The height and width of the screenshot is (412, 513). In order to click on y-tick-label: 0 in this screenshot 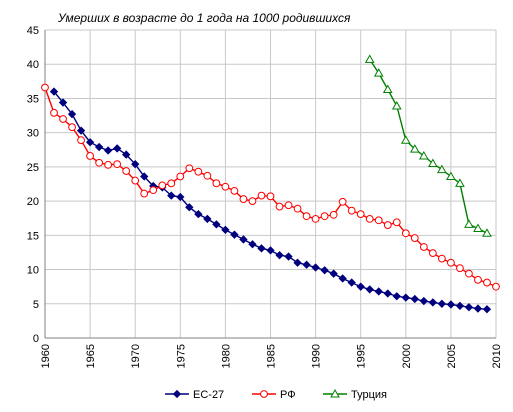, I will do `click(36, 339)`.